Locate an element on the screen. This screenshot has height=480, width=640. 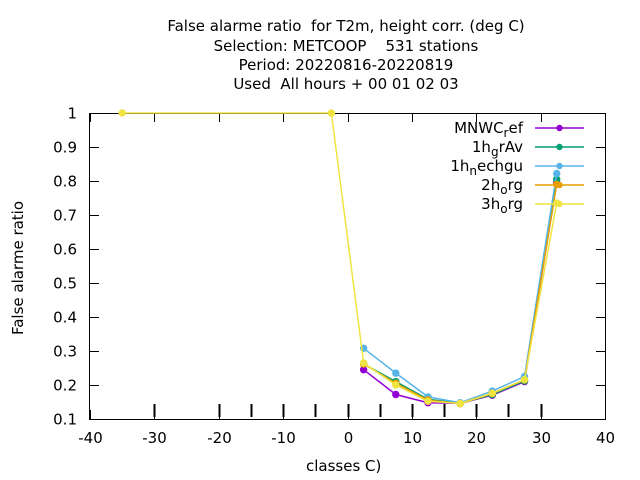
legend-label: MNWCref is located at coordinates (489, 129).